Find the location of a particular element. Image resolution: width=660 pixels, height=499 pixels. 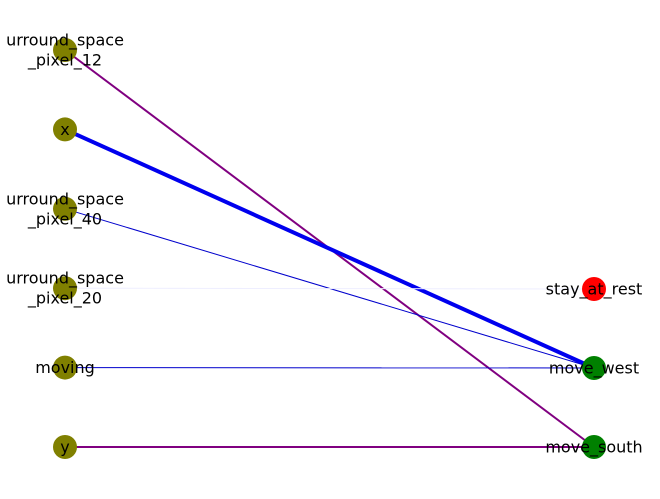

input-node-label-line: x is located at coordinates (64, 129).